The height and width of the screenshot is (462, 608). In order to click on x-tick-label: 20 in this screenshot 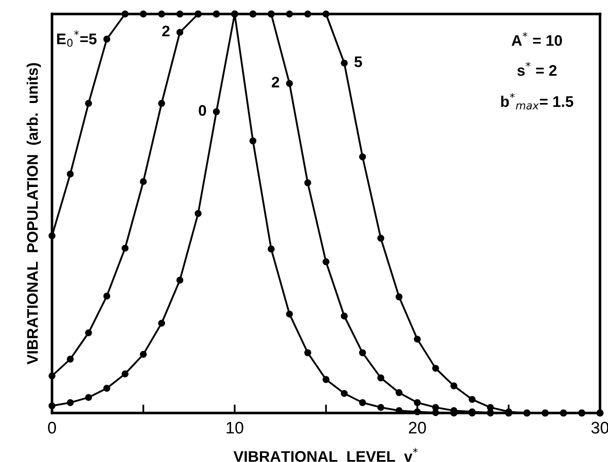, I will do `click(417, 428)`.